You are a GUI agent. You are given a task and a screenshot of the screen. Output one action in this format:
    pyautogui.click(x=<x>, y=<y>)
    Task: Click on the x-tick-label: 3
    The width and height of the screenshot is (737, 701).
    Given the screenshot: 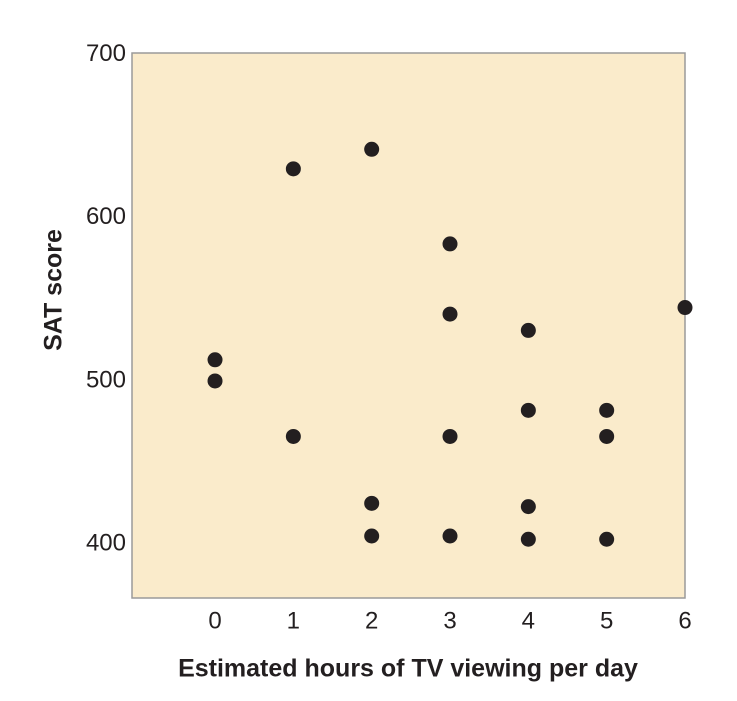 What is the action you would take?
    pyautogui.click(x=449, y=620)
    